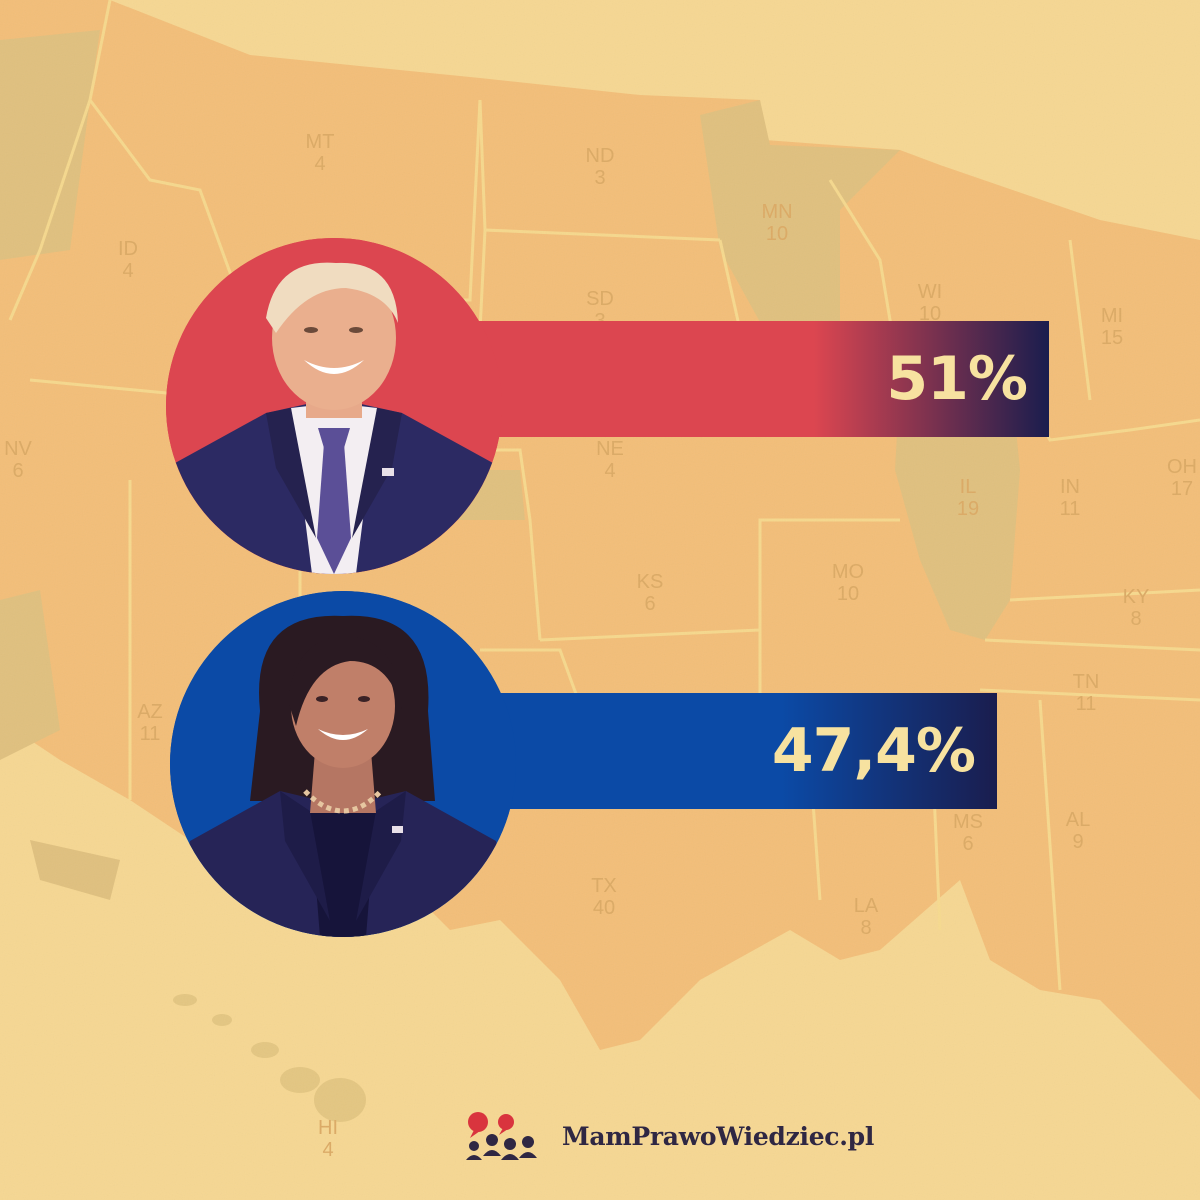 The width and height of the screenshot is (1200, 1200). I want to click on bar-blue-value-label: 47,4%, so click(873, 751).